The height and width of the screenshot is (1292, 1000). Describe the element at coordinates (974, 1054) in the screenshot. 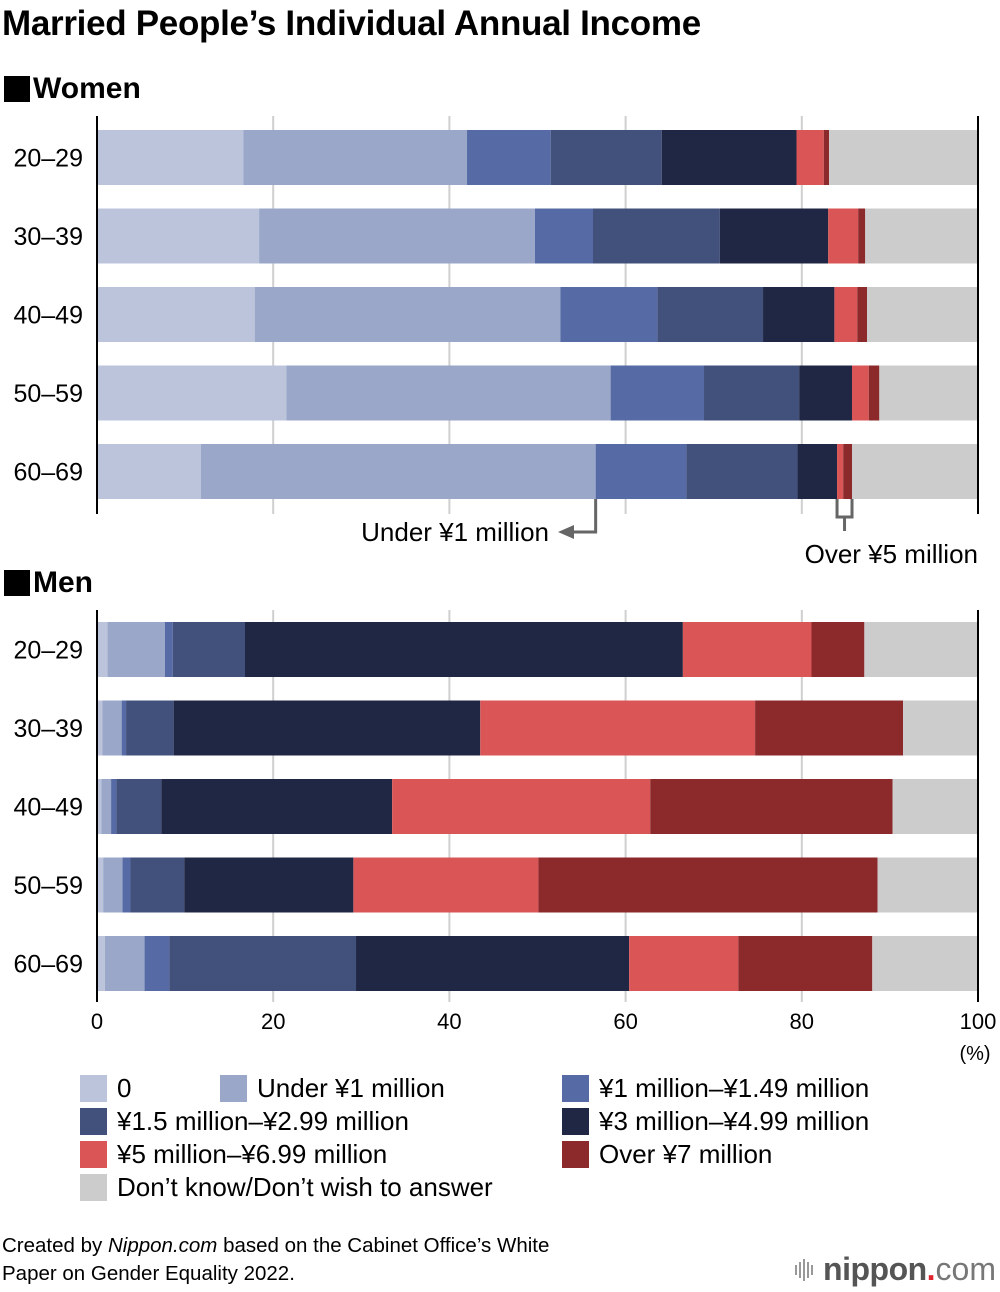

I see `x-axis-unit-label: (%)` at that location.